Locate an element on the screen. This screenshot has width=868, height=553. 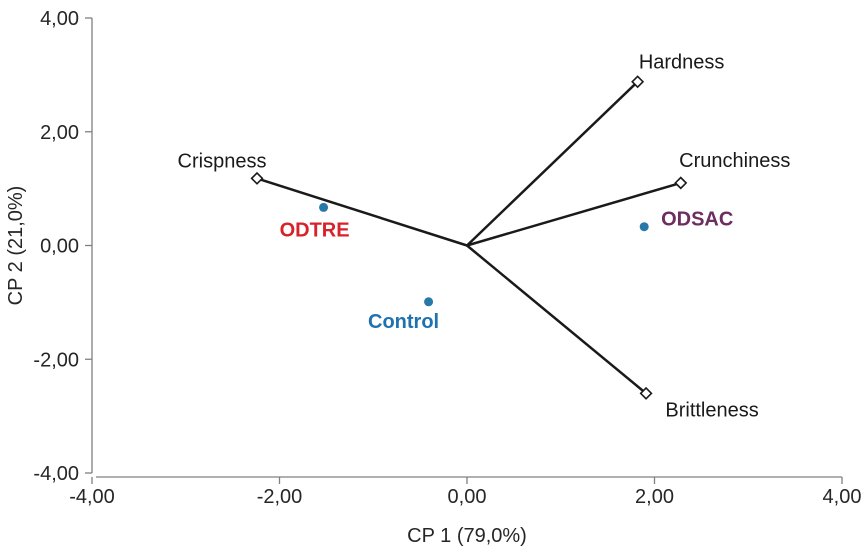
sample-label-control: Control is located at coordinates (403, 322).